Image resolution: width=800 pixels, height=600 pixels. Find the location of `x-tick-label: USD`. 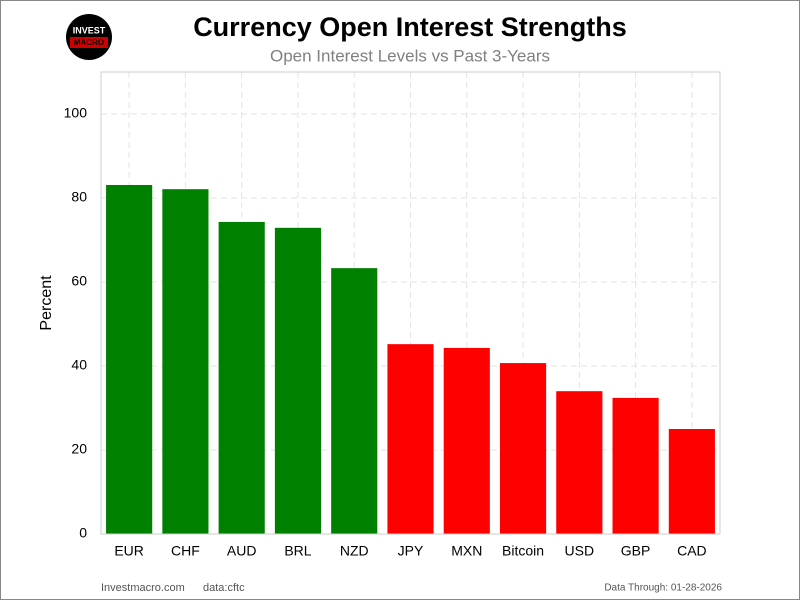

x-tick-label: USD is located at coordinates (580, 551).